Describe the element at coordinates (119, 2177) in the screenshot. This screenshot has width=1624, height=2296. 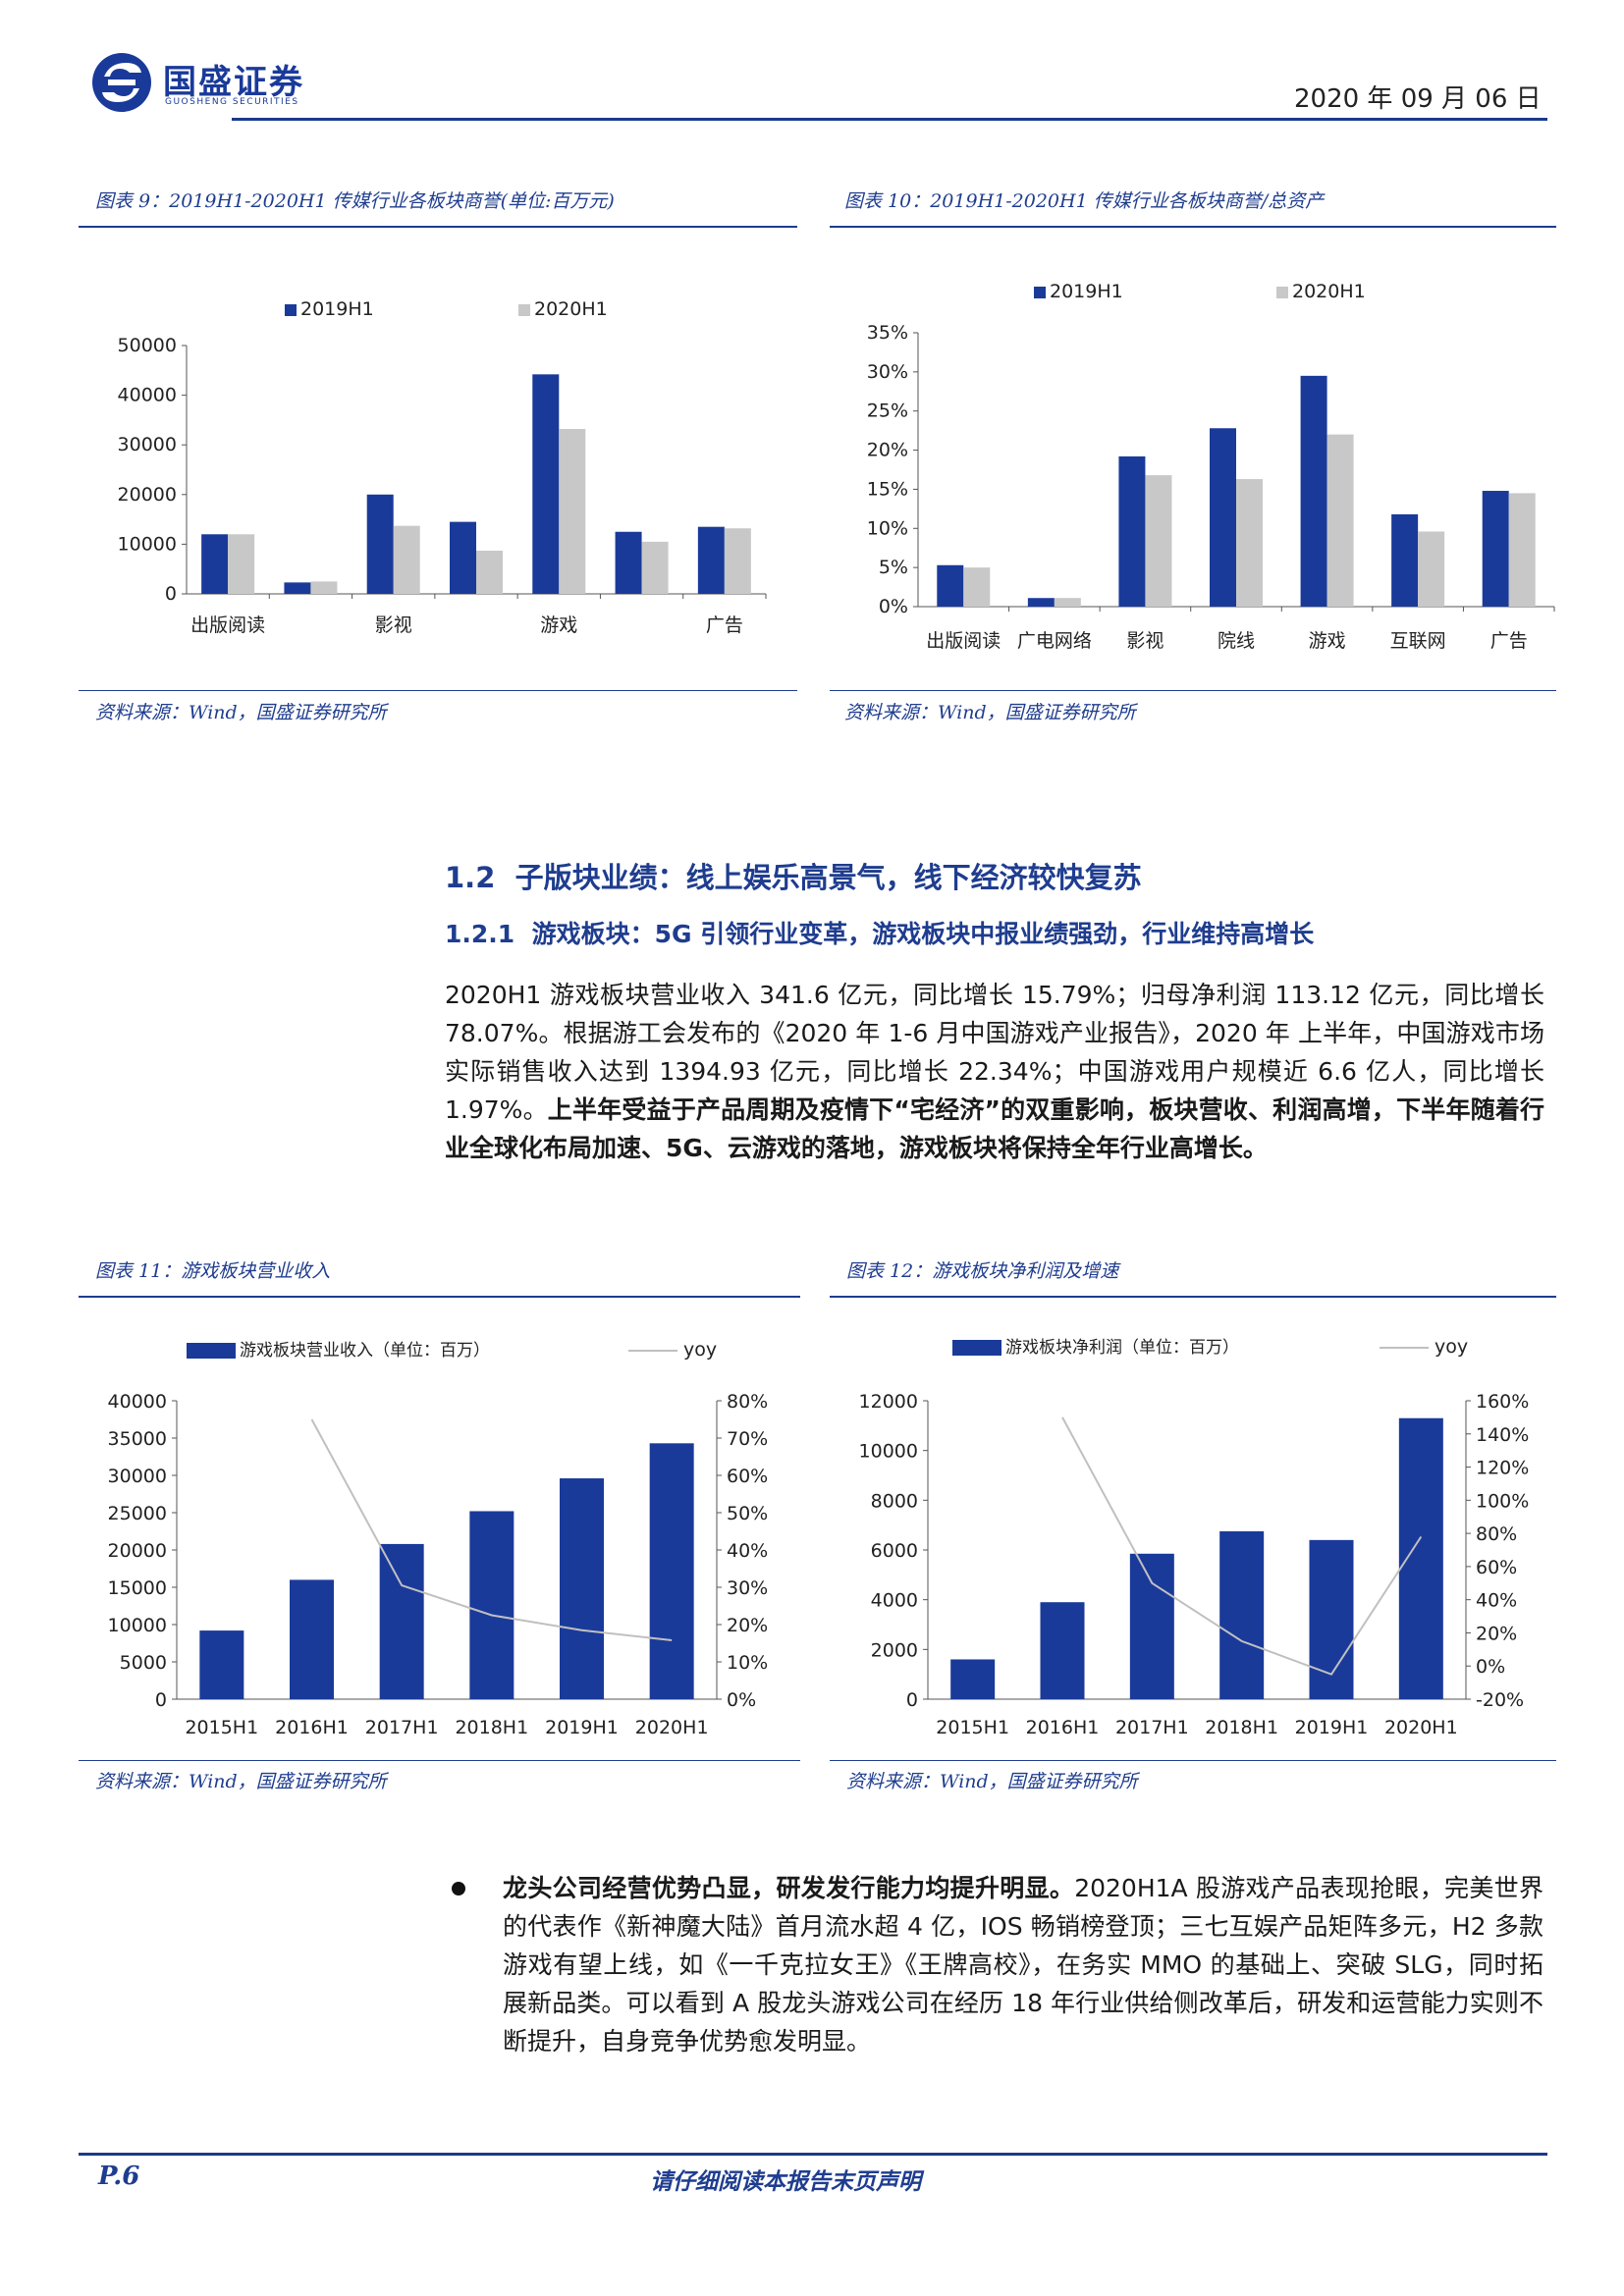
I see `page-number: P.6` at that location.